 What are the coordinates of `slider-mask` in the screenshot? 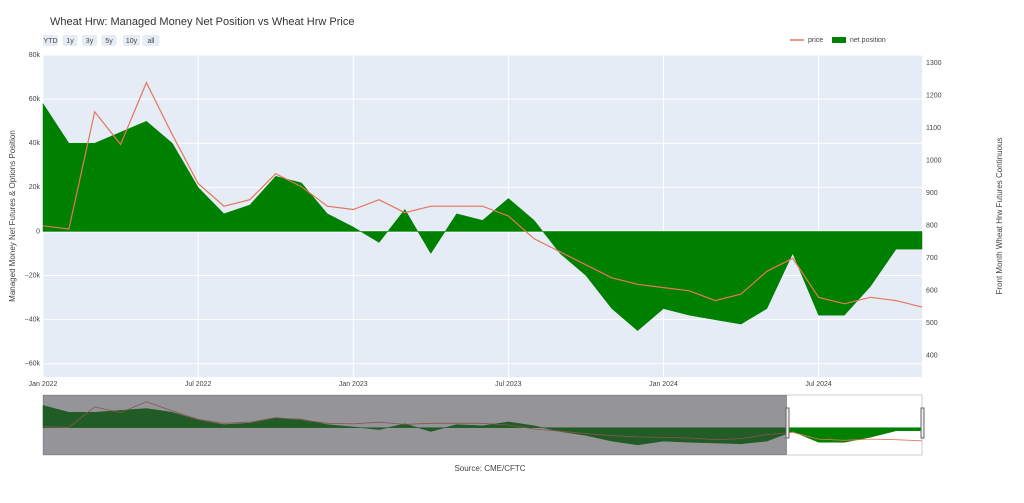 It's located at (415, 425).